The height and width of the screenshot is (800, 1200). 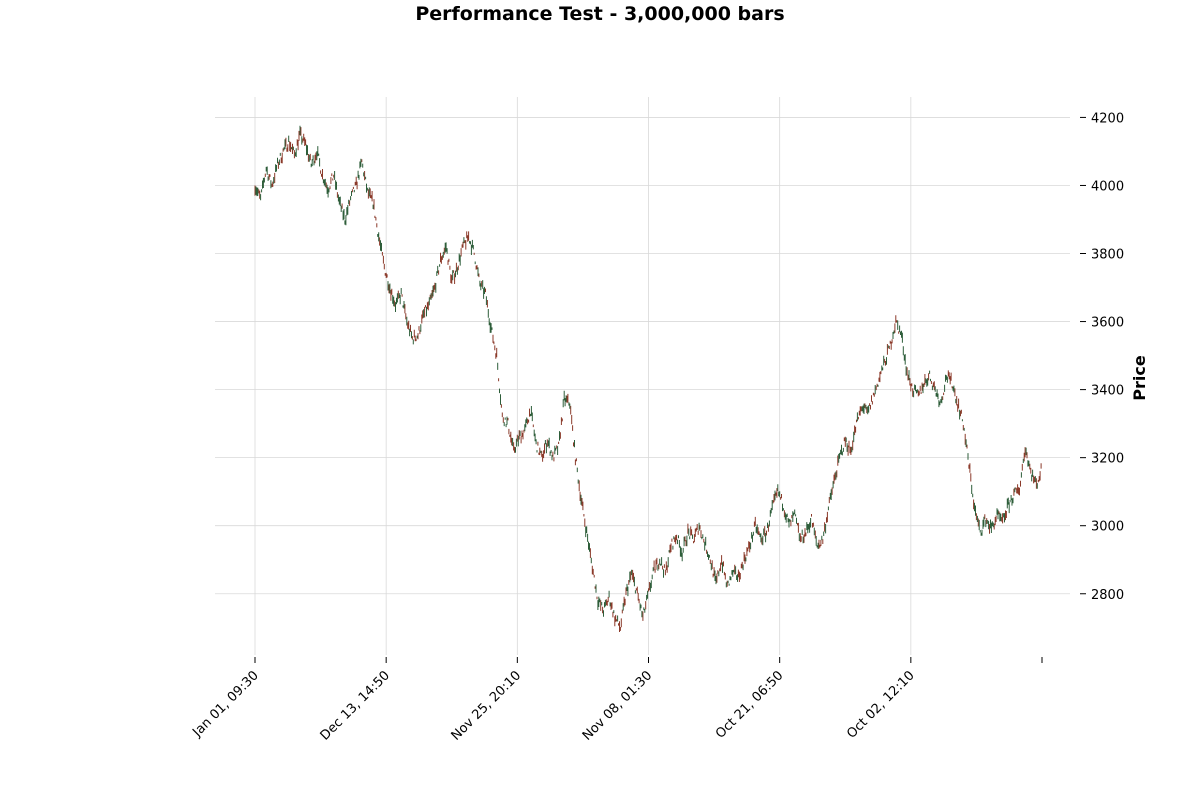 What do you see at coordinates (1107, 186) in the screenshot?
I see `y-tick-label: 4000` at bounding box center [1107, 186].